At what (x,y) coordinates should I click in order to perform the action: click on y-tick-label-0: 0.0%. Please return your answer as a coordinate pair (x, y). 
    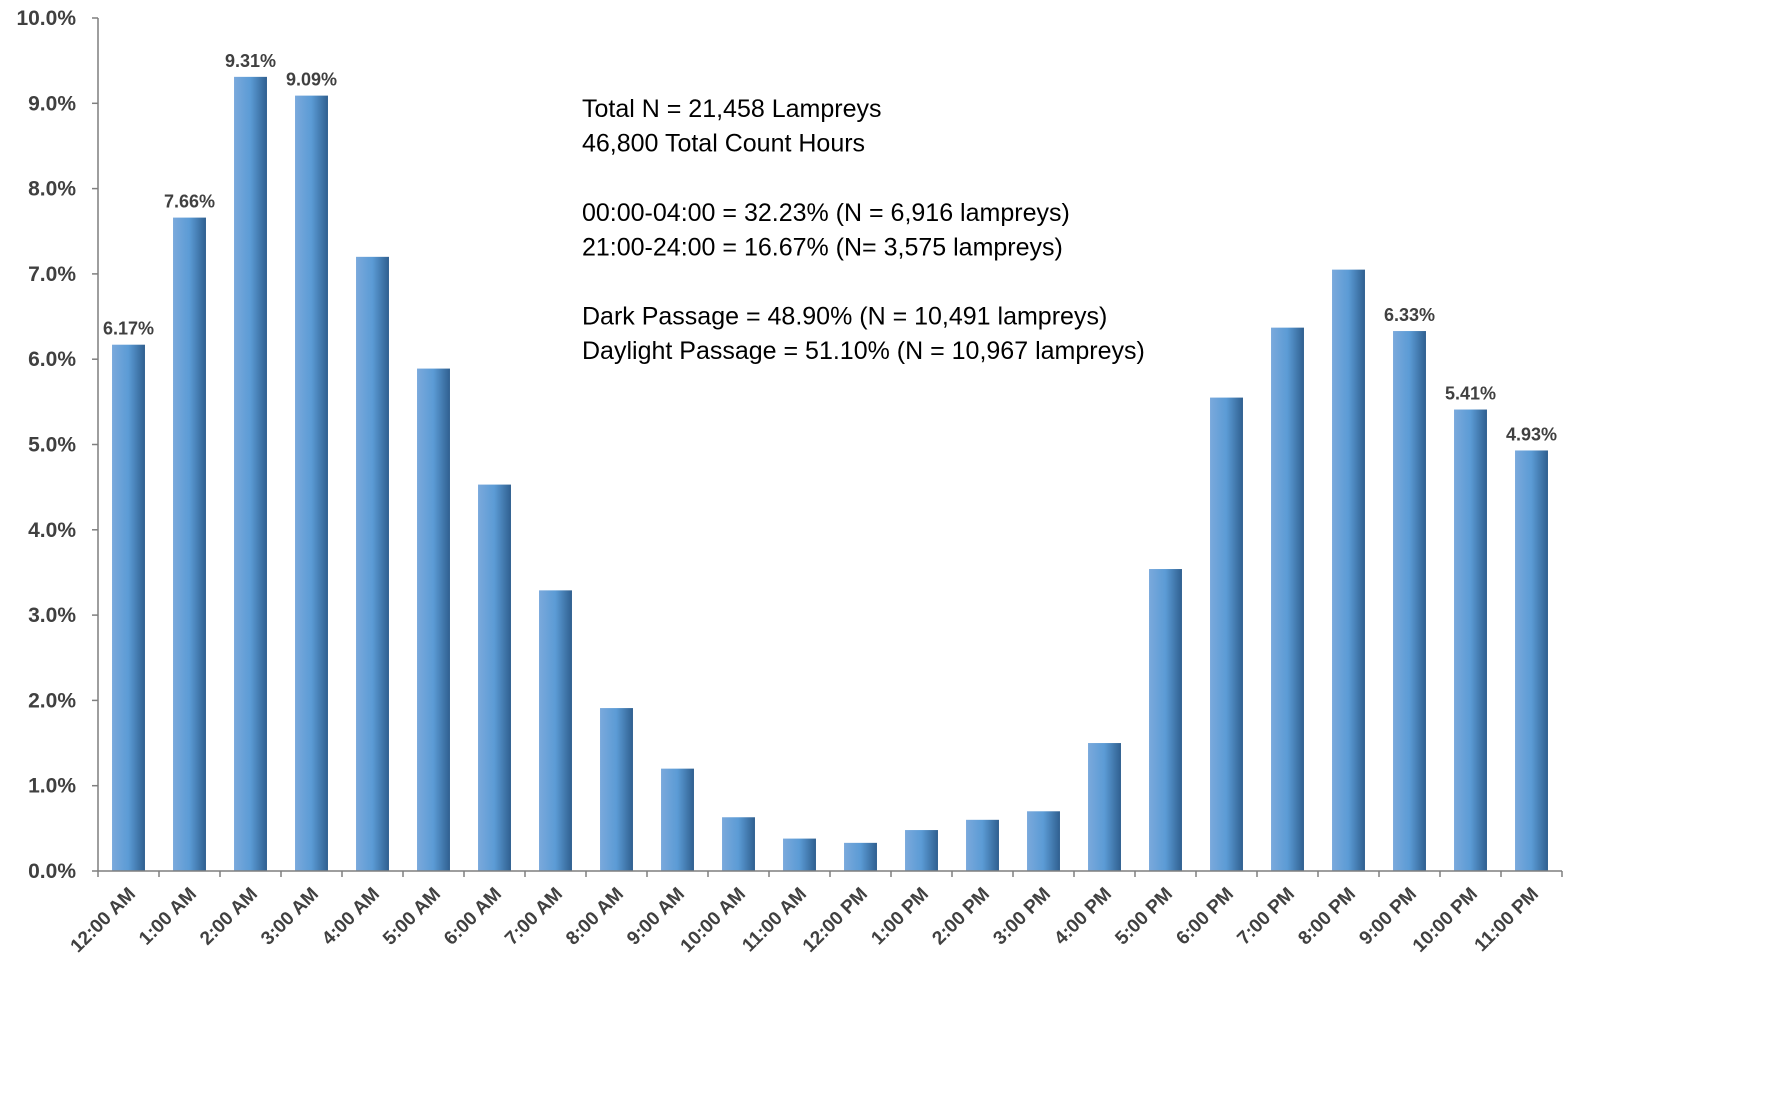
    Looking at the image, I should click on (52, 871).